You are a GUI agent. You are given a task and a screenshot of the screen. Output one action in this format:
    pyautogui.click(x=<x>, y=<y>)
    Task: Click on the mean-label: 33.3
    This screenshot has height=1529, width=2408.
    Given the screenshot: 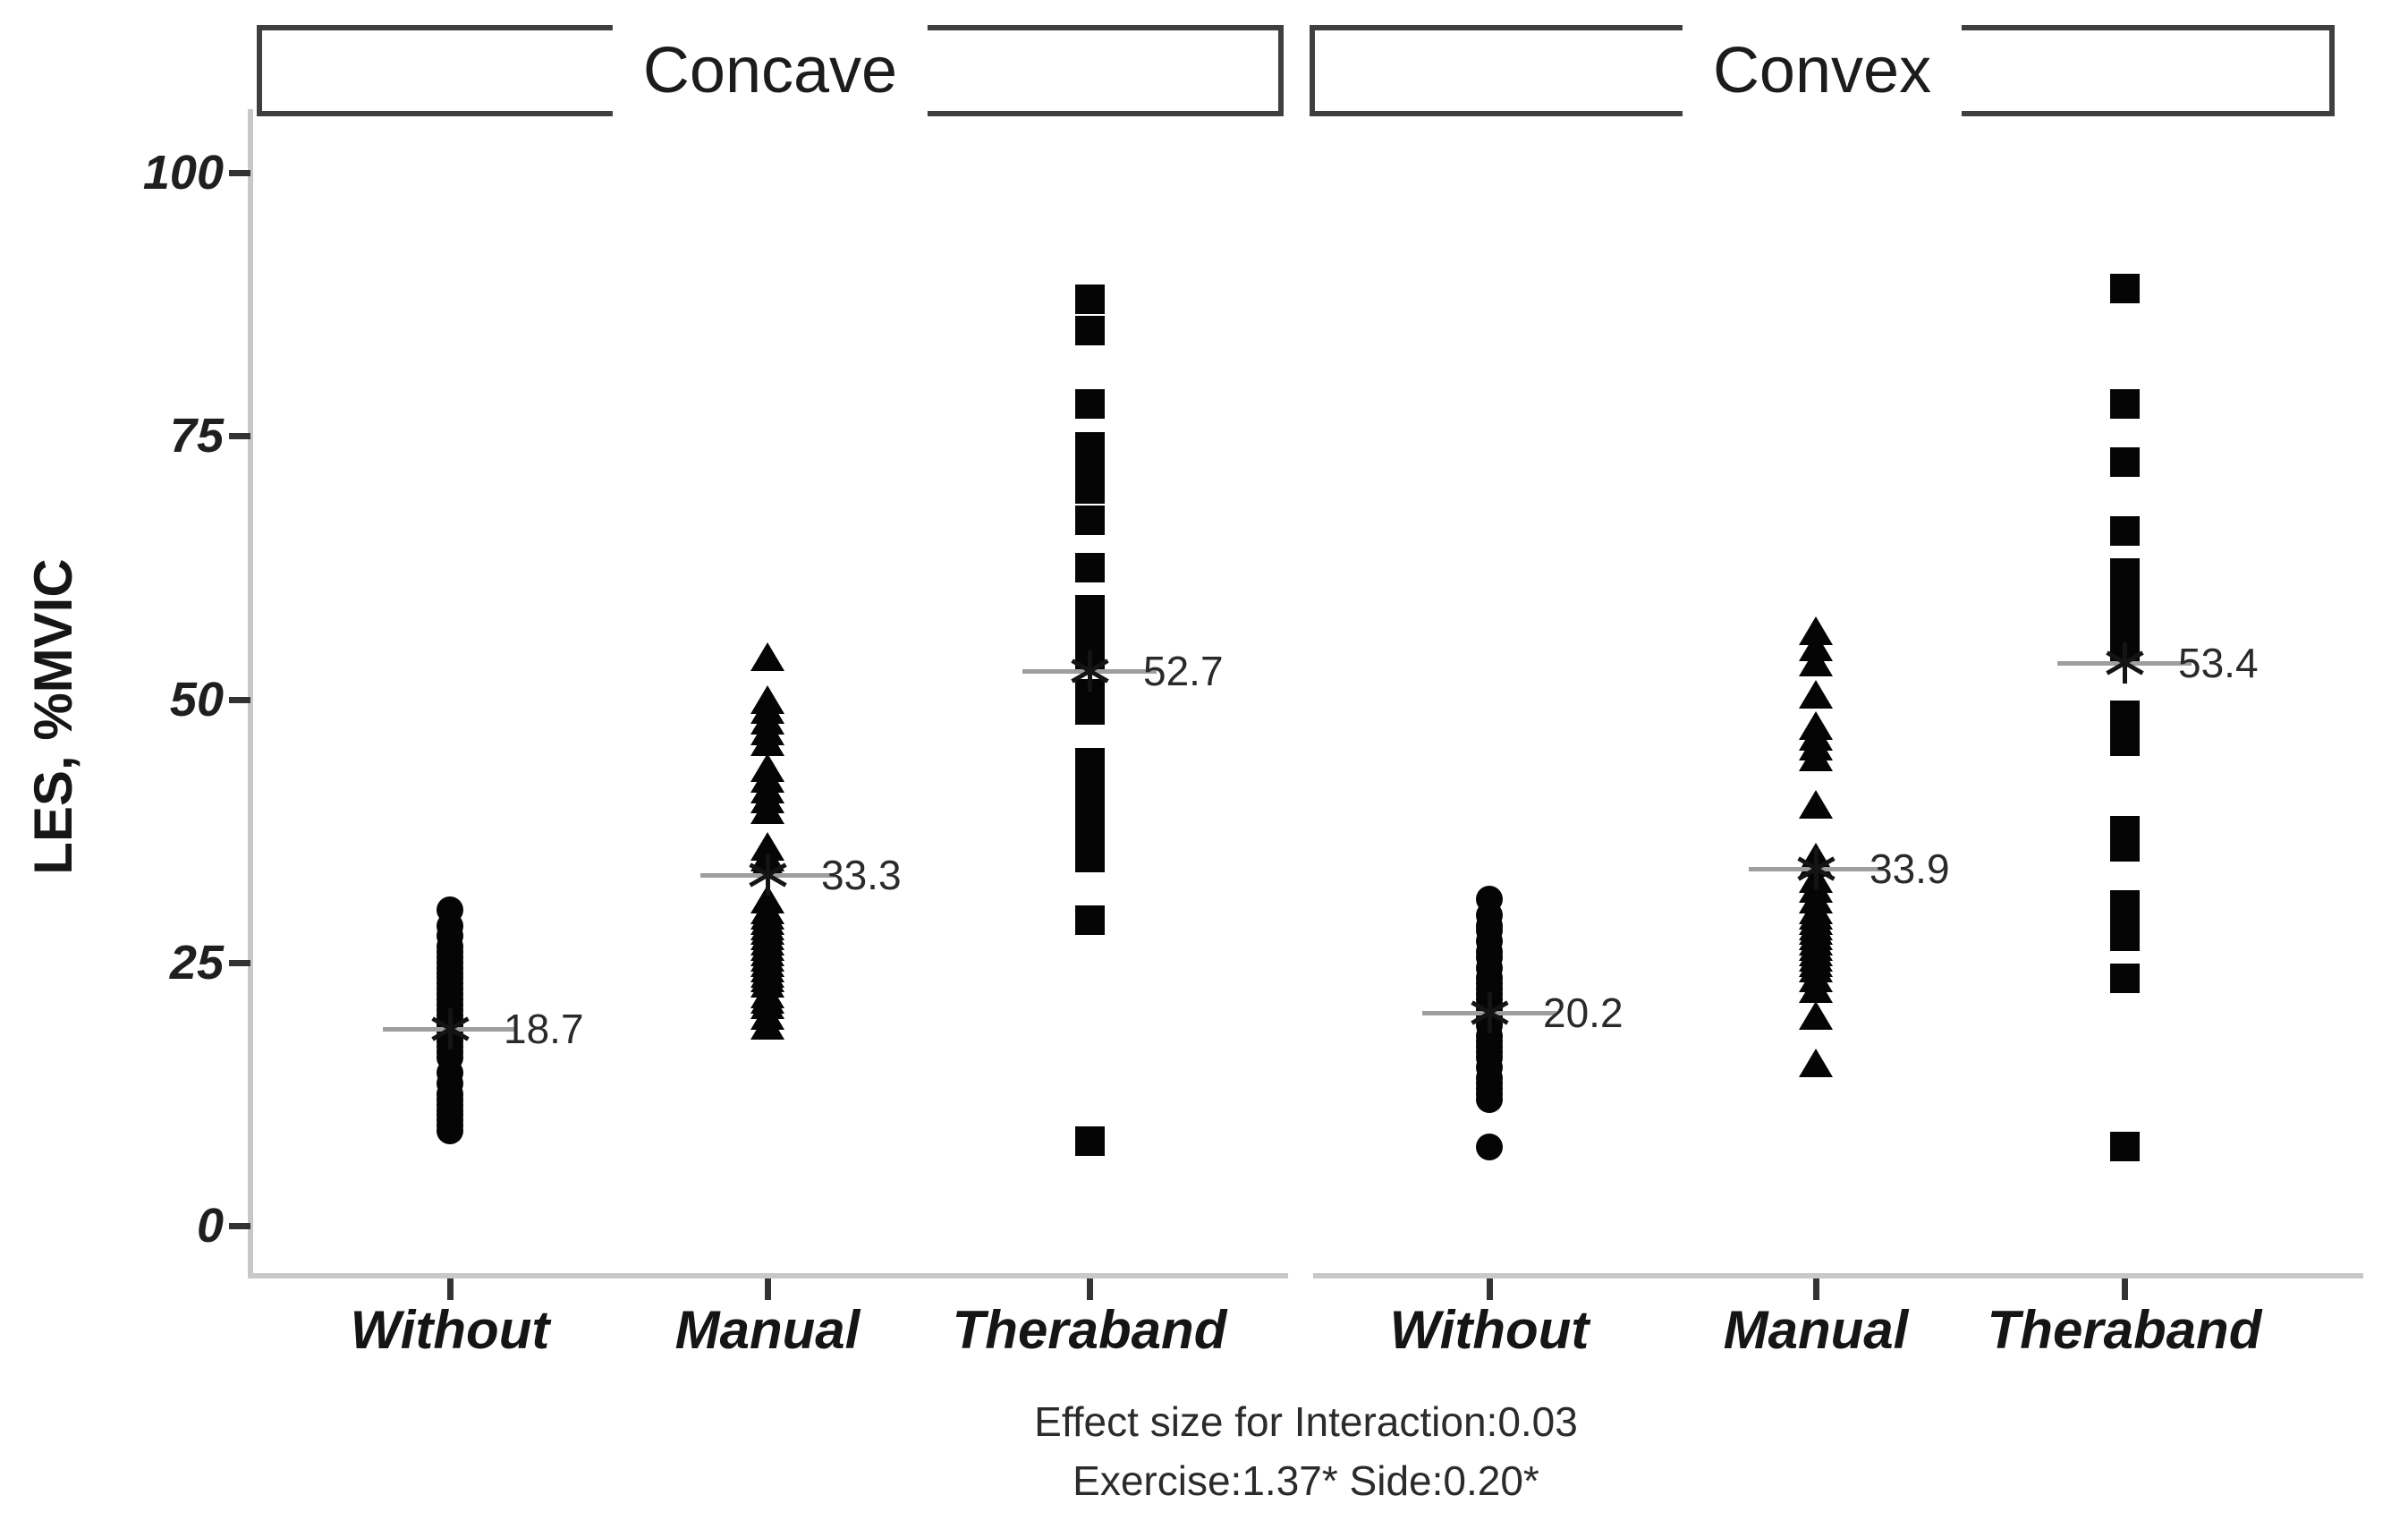 What is the action you would take?
    pyautogui.click(x=862, y=875)
    